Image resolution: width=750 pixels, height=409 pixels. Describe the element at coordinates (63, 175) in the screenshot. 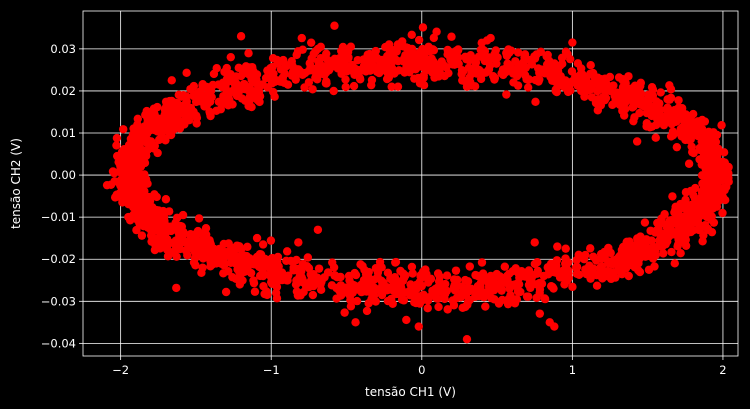

I see `y-tick-label: 0.00` at that location.